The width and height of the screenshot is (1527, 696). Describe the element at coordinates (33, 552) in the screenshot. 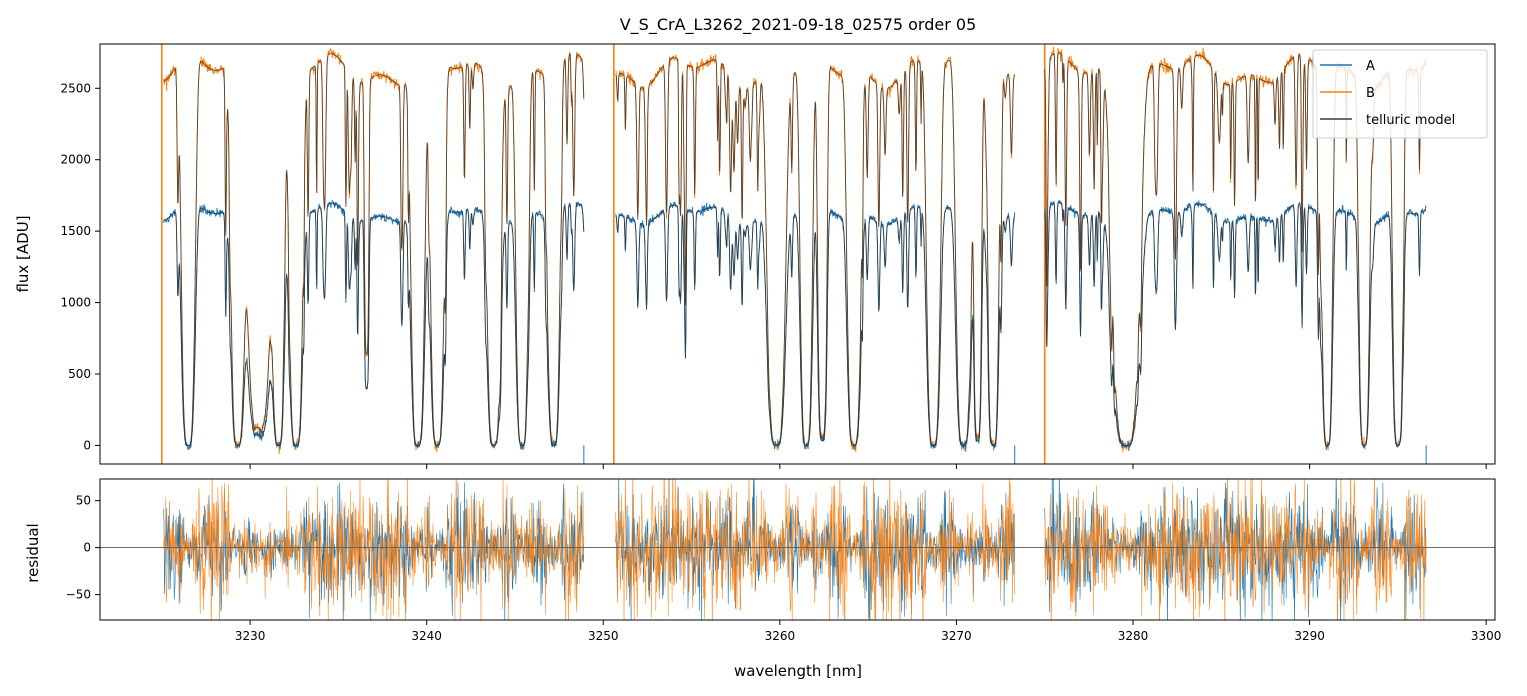

I see `residual-axis-label: residual` at that location.